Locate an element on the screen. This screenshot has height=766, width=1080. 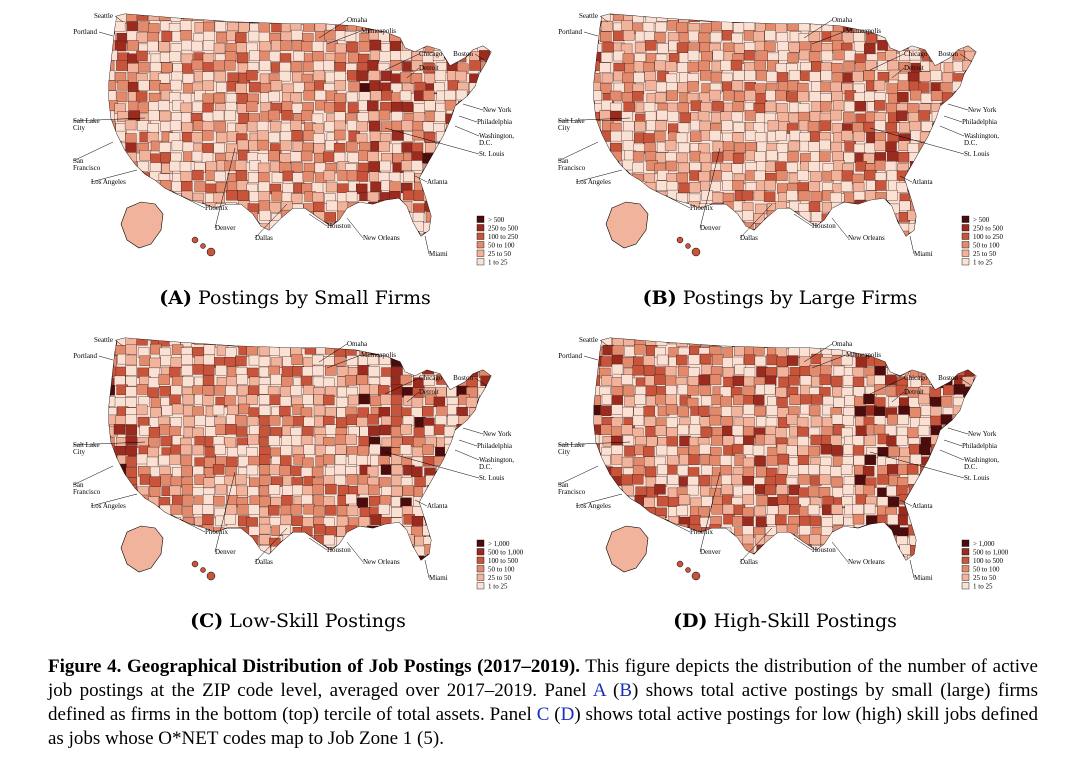
seattle-leader-d is located at coordinates (604, 343).